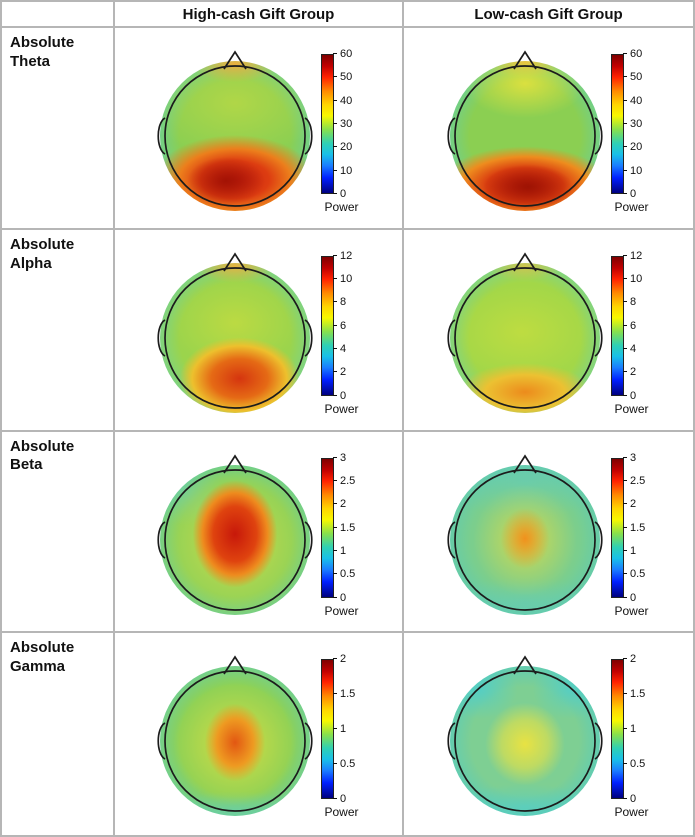 The height and width of the screenshot is (837, 695). I want to click on colorbar-group: 12 10 8 6 4 2 0 Power, so click(341, 329).